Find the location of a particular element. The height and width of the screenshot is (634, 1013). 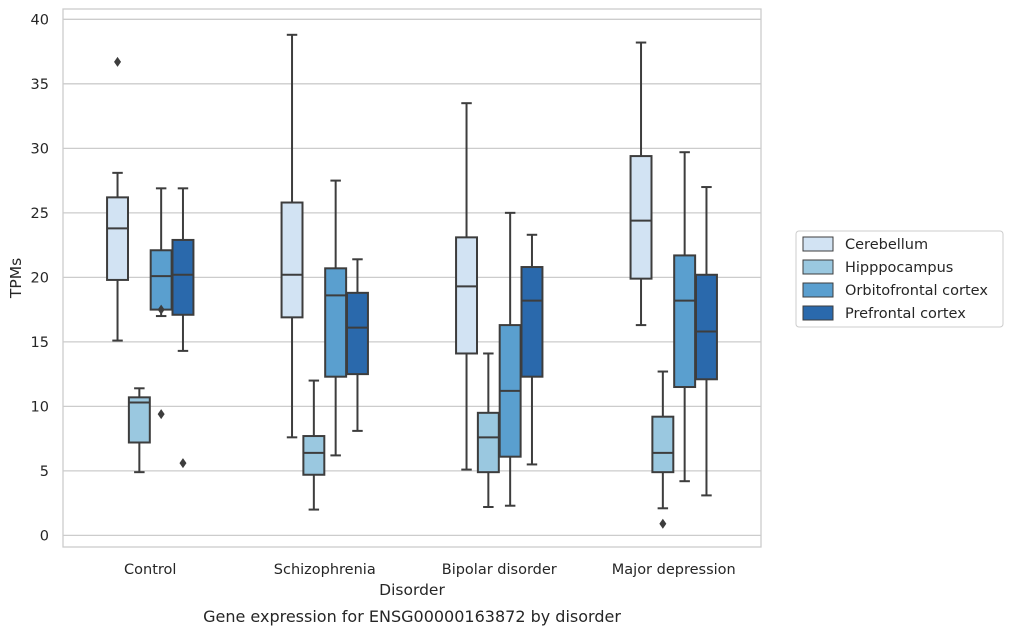

y-tick-label: 25 is located at coordinates (40, 214).